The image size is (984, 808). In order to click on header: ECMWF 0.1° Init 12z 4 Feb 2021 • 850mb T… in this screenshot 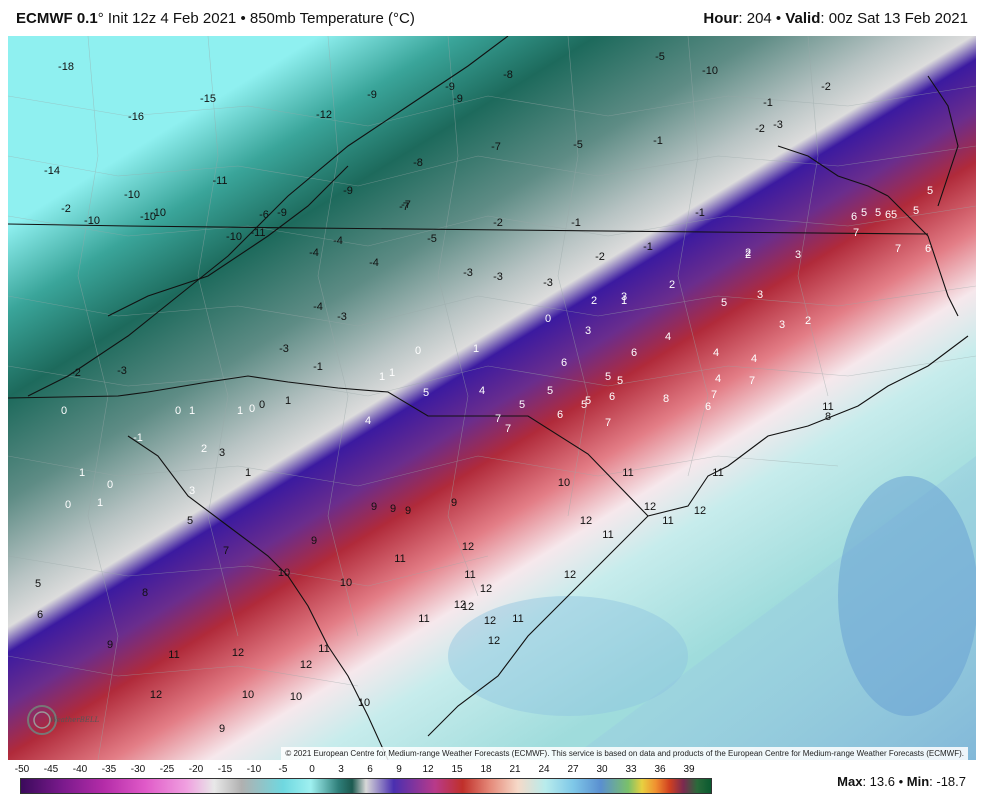, I will do `click(492, 18)`.